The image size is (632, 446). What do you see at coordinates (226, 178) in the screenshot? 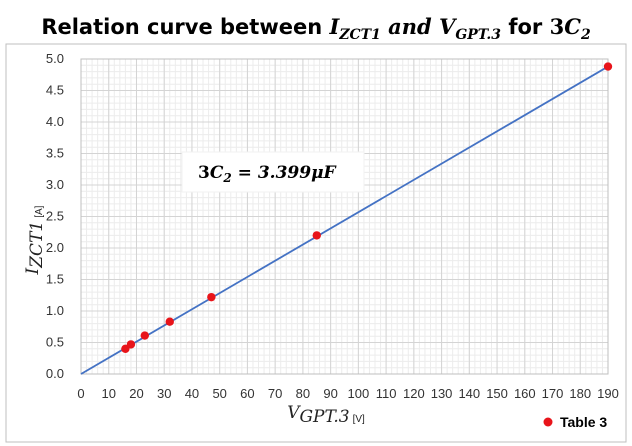
I see `annotation-cap-sub: 2` at bounding box center [226, 178].